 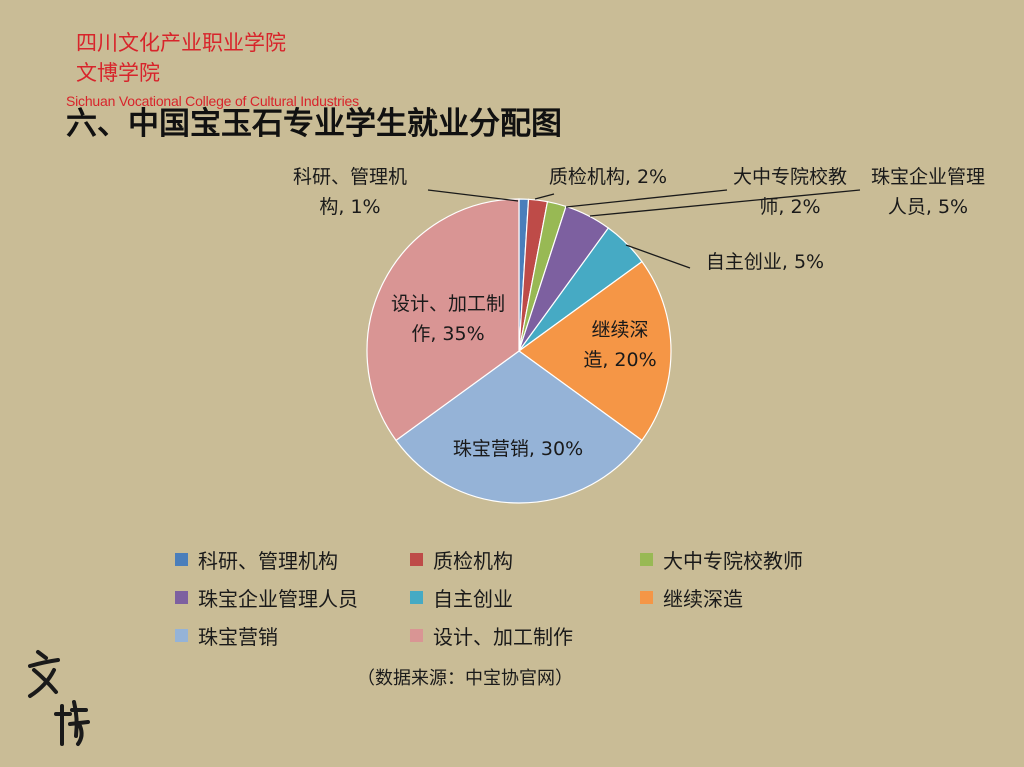 I want to click on legend-item-2: 质检机构, so click(x=461, y=559).